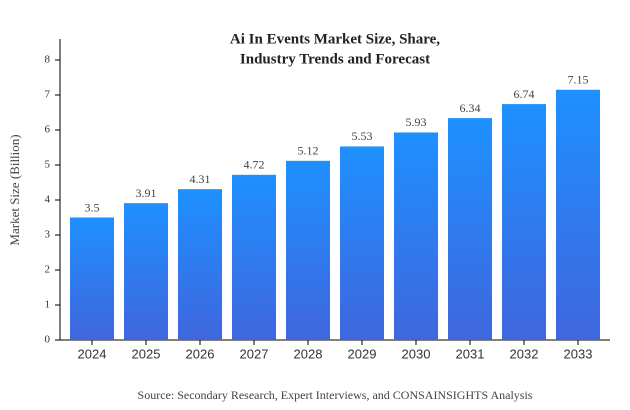  Describe the element at coordinates (48, 130) in the screenshot. I see `y-tick-label: 6` at that location.